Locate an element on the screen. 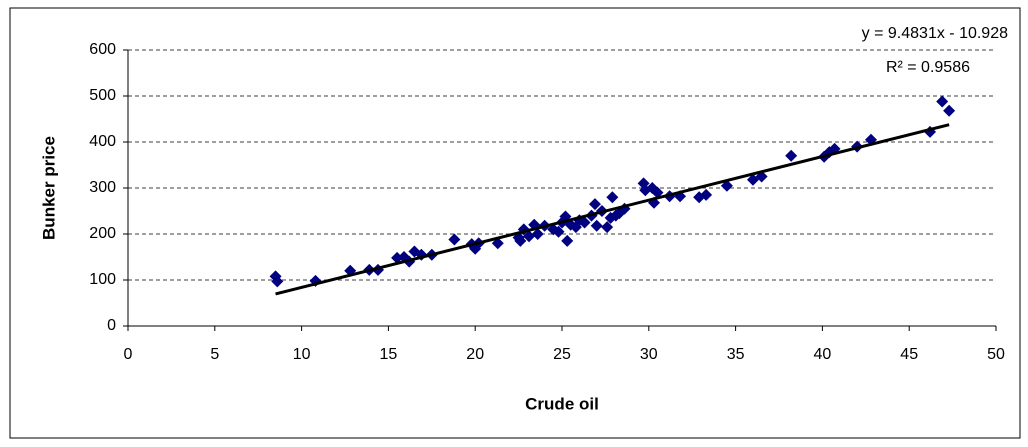 This screenshot has width=1028, height=447. x-tick-label: 25 is located at coordinates (562, 354).